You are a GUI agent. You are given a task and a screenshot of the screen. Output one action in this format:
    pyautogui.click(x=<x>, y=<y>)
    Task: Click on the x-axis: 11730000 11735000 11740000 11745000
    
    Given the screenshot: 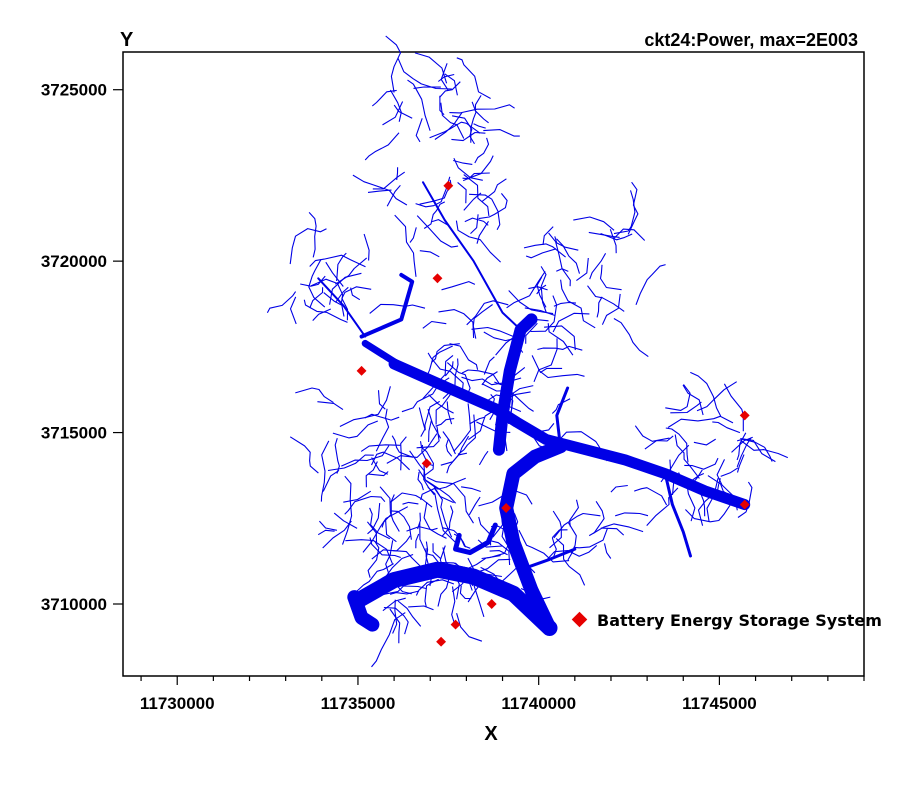 What is the action you would take?
    pyautogui.click(x=502, y=694)
    